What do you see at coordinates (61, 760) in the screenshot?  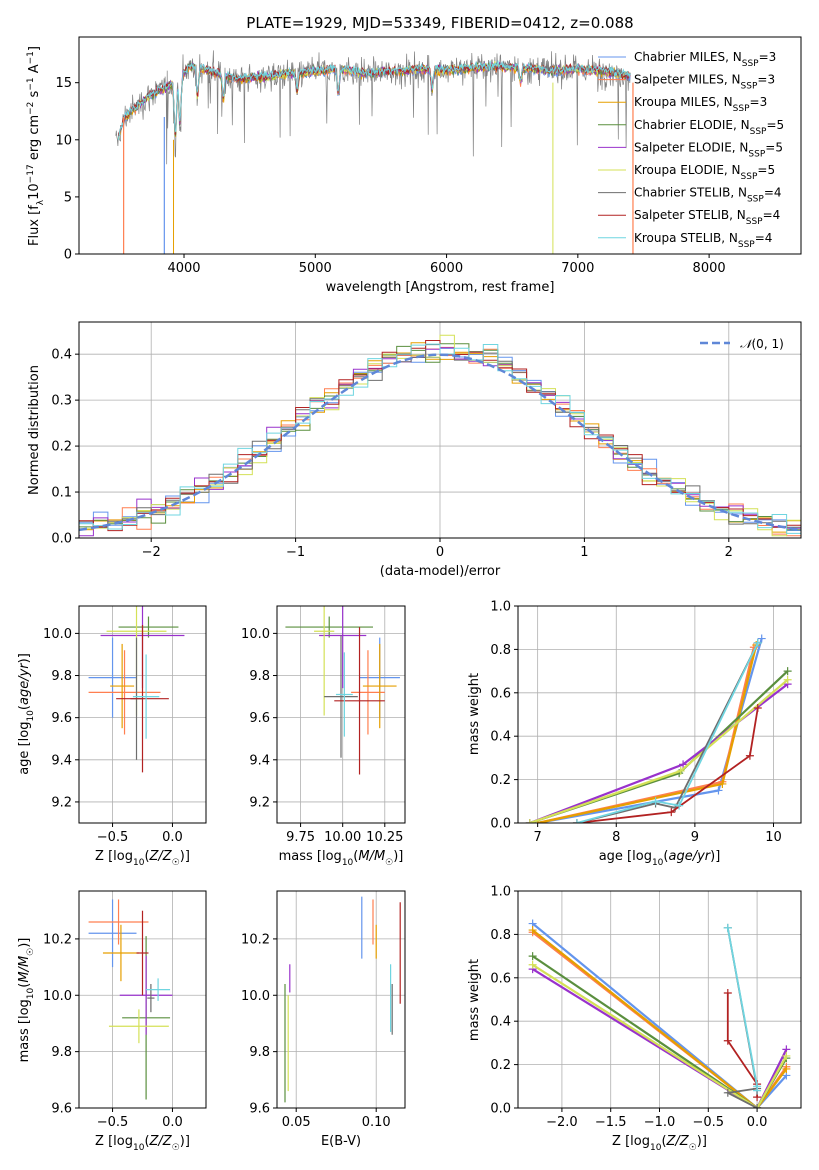 I see `y-tick-label: 9.4` at bounding box center [61, 760].